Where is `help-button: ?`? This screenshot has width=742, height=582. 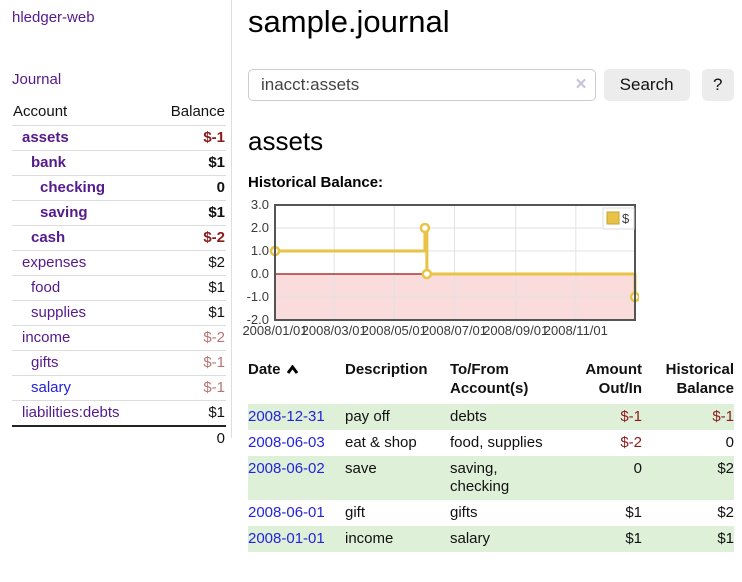
help-button: ? is located at coordinates (717, 85).